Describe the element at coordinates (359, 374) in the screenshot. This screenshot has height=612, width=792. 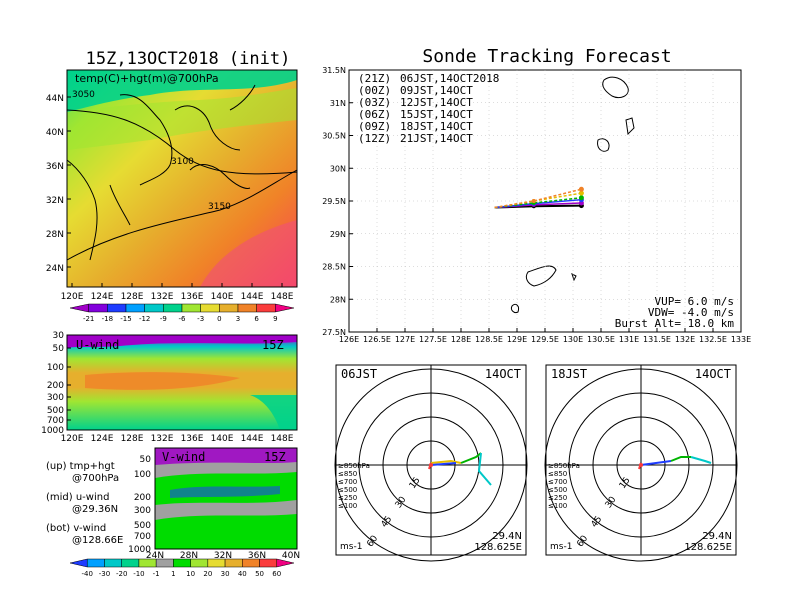
I see `hodograph-time: 06JST` at that location.